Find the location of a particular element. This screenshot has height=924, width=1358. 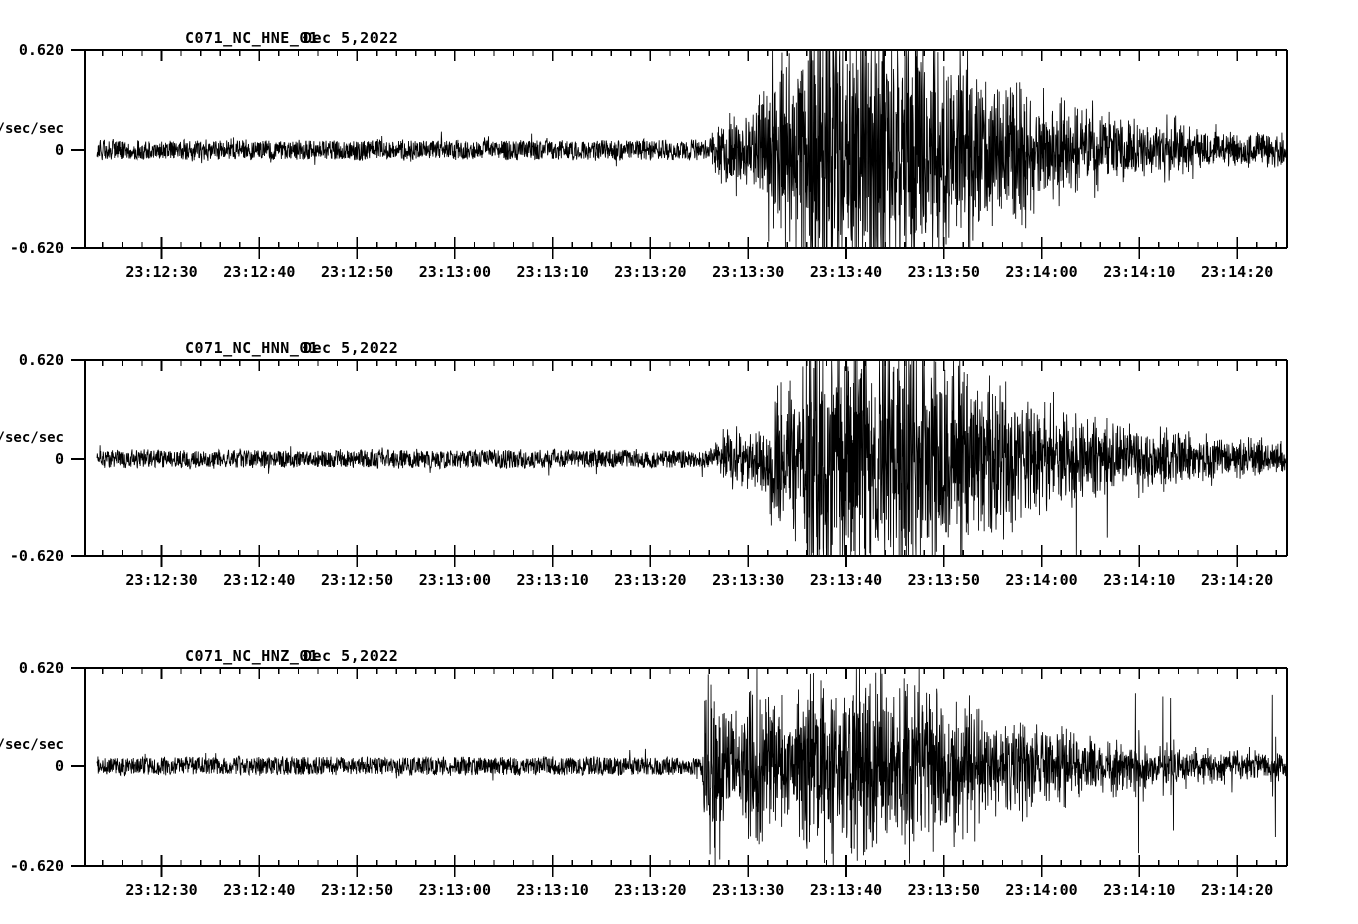

panel-title-hnz: C071_NC_HNZ_01 is located at coordinates (251, 656).